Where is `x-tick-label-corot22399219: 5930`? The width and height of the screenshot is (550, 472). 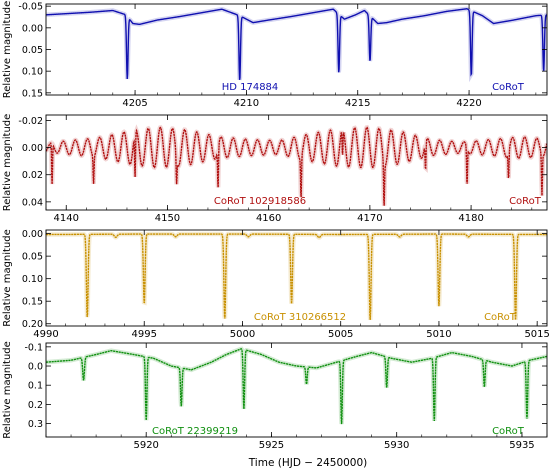
x-tick-label-corot22399219: 5930 is located at coordinates (396, 445).